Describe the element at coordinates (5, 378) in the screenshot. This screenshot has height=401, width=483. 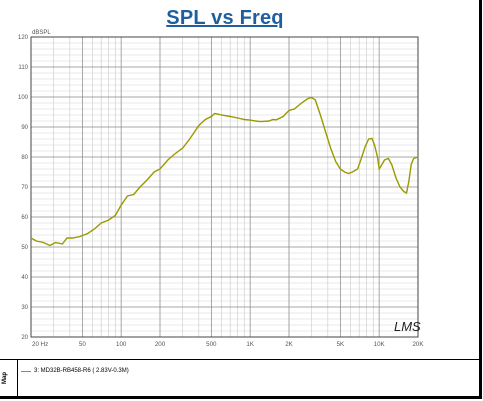
I see `legend-side-label: Map` at that location.